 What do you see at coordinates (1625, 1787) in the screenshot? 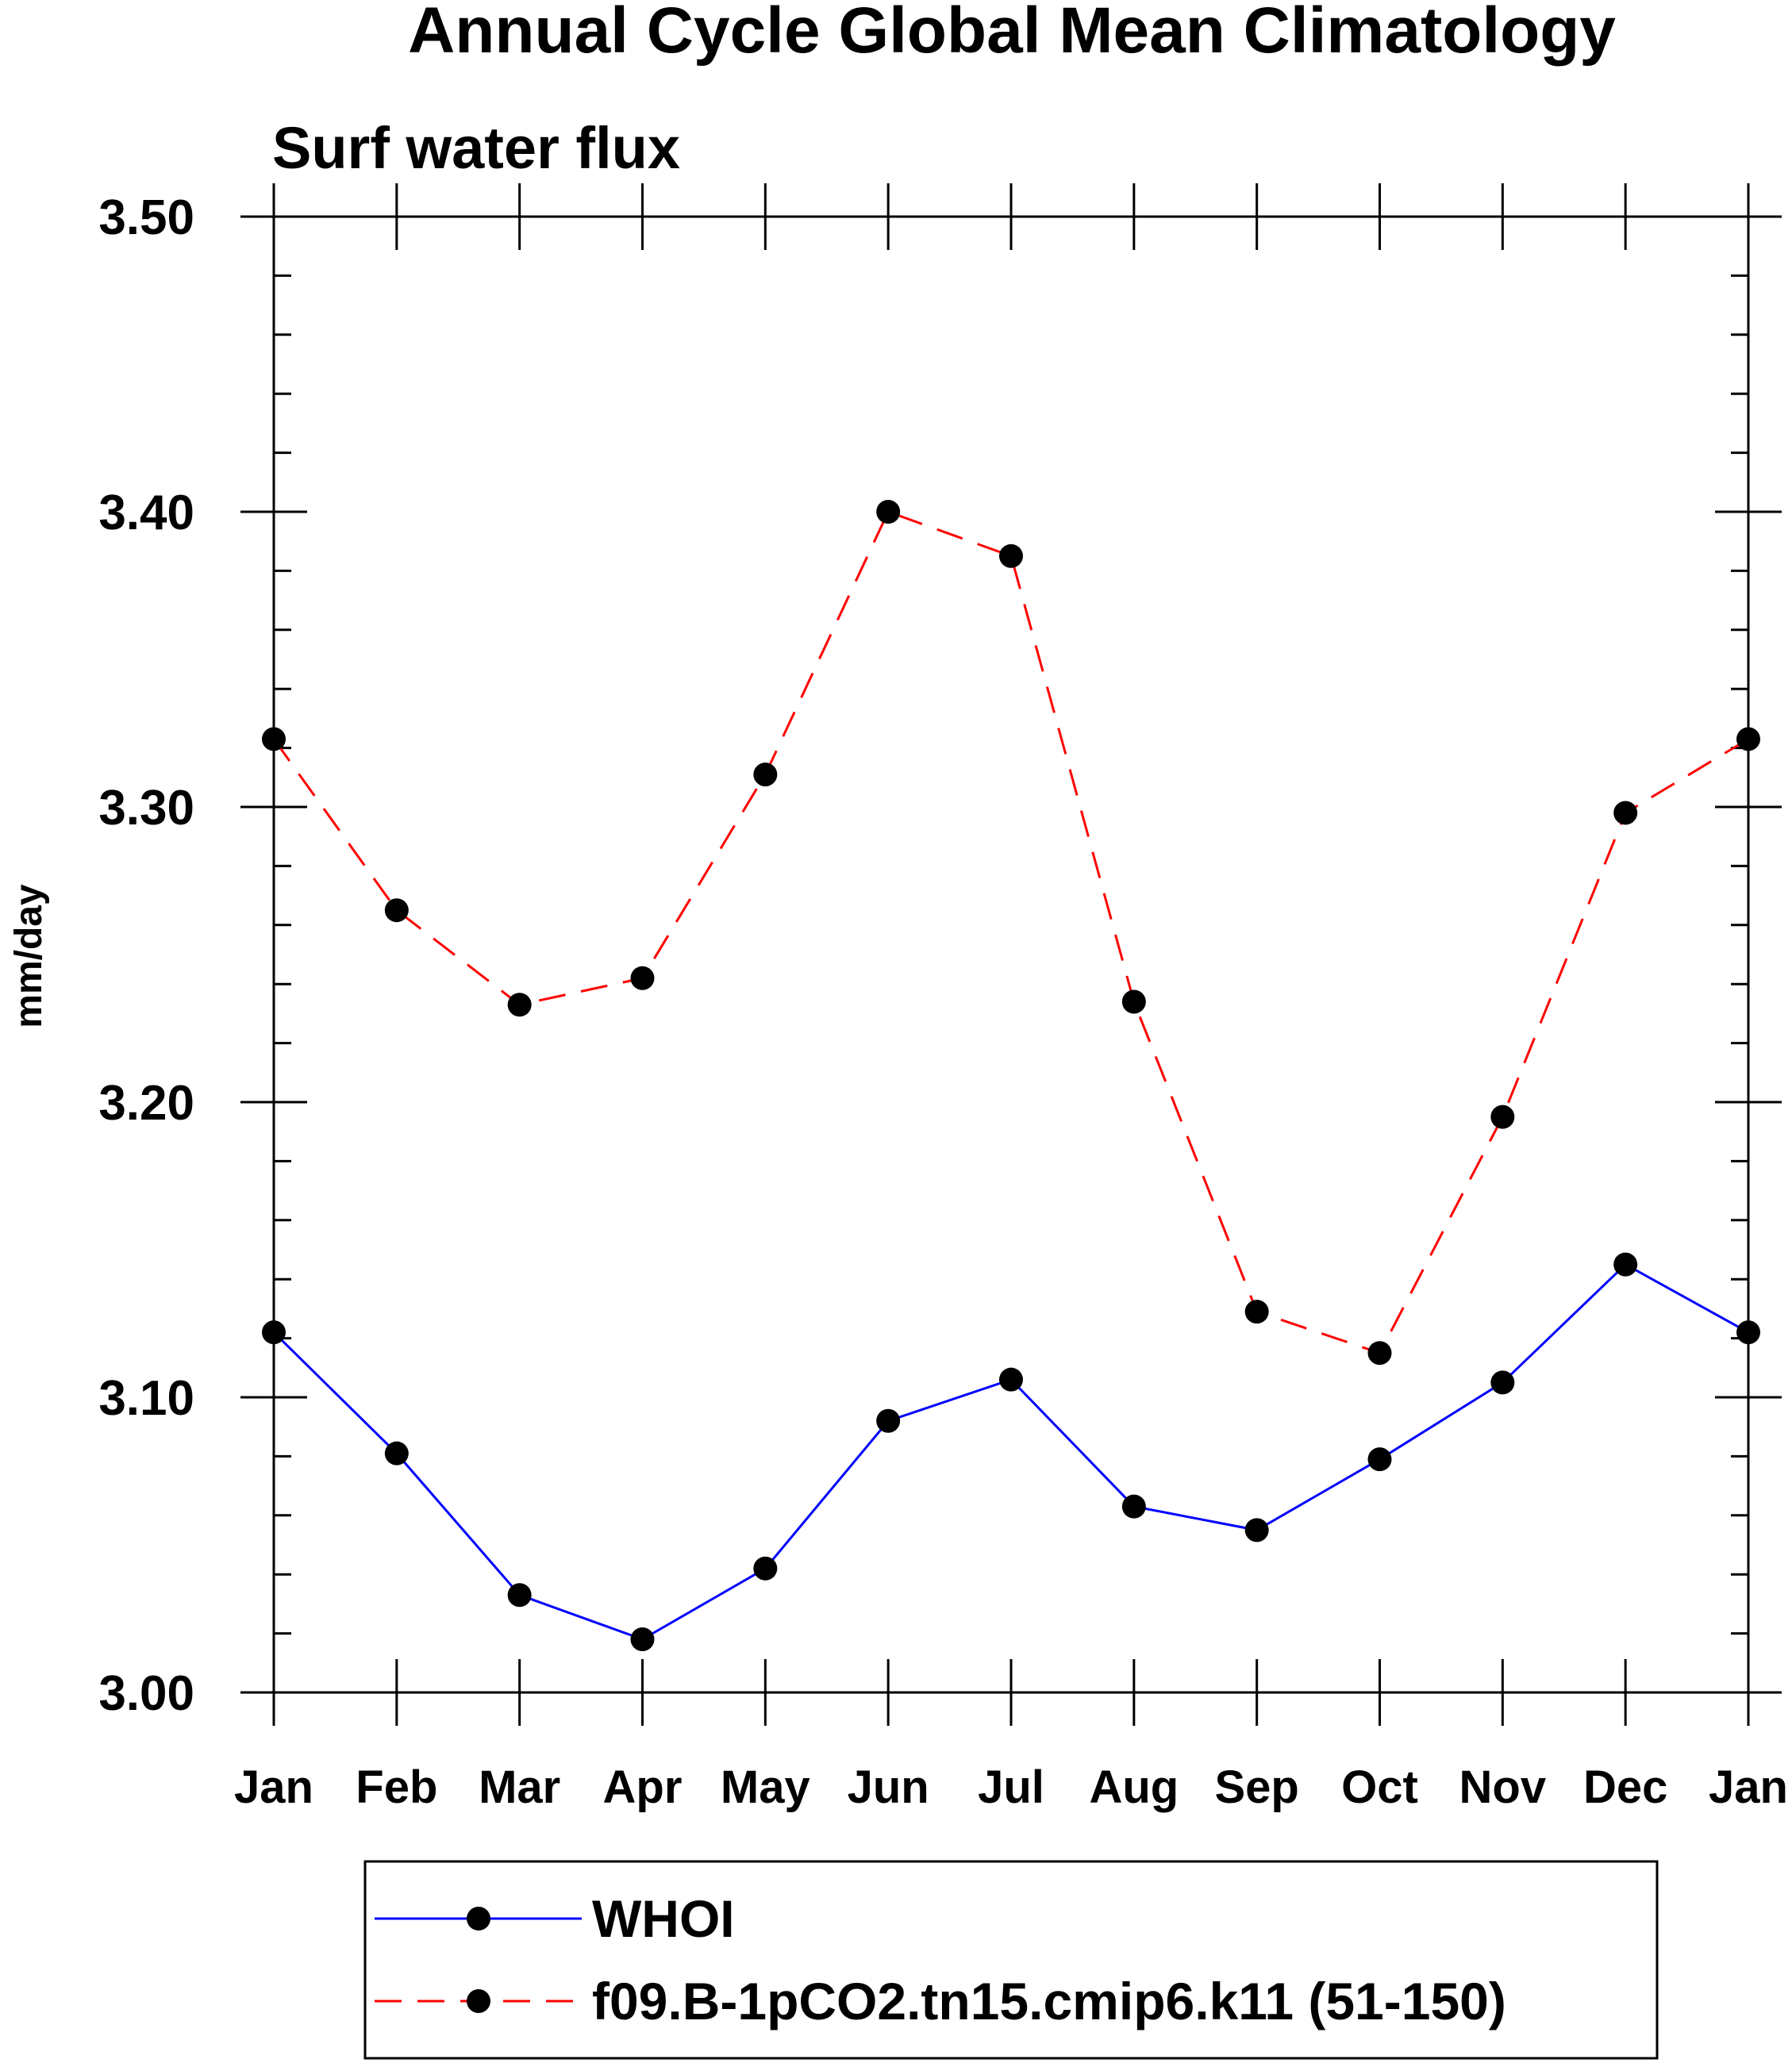
I see `x-tick-label: Dec` at bounding box center [1625, 1787].